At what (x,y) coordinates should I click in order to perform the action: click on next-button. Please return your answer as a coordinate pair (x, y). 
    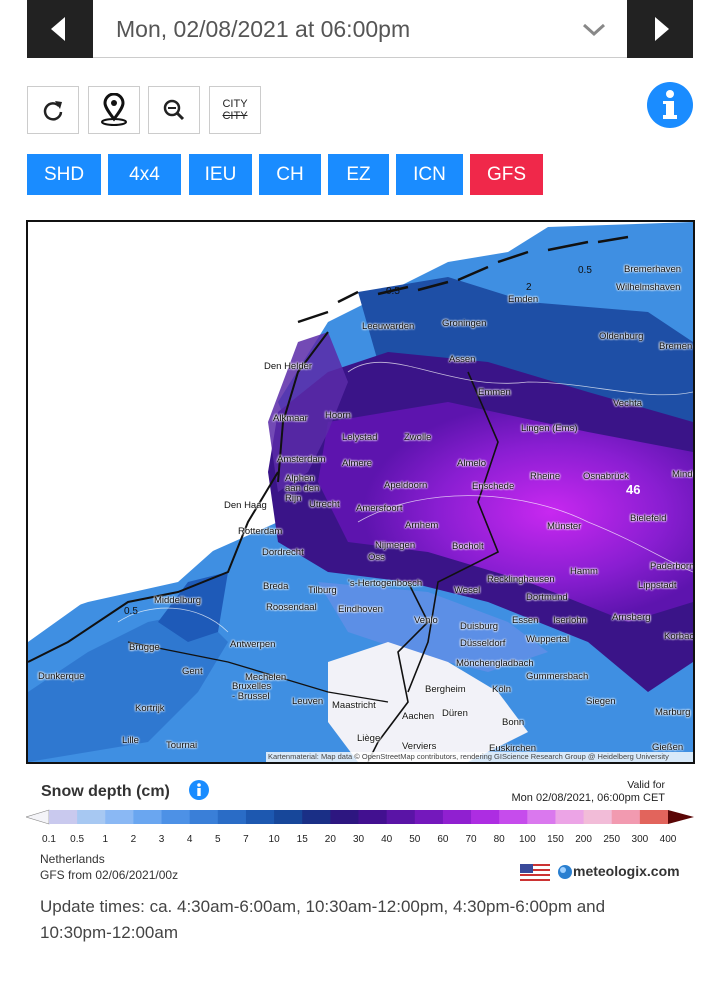
    Looking at the image, I should click on (660, 29).